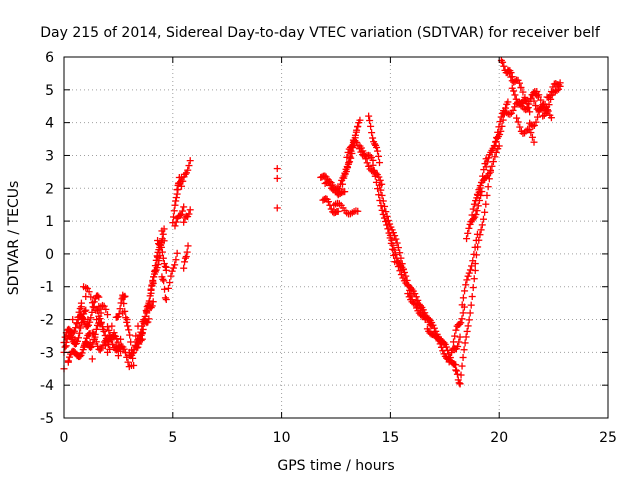 The width and height of the screenshot is (640, 480). Describe the element at coordinates (49, 255) in the screenshot. I see `y-tick-label: 0` at that location.